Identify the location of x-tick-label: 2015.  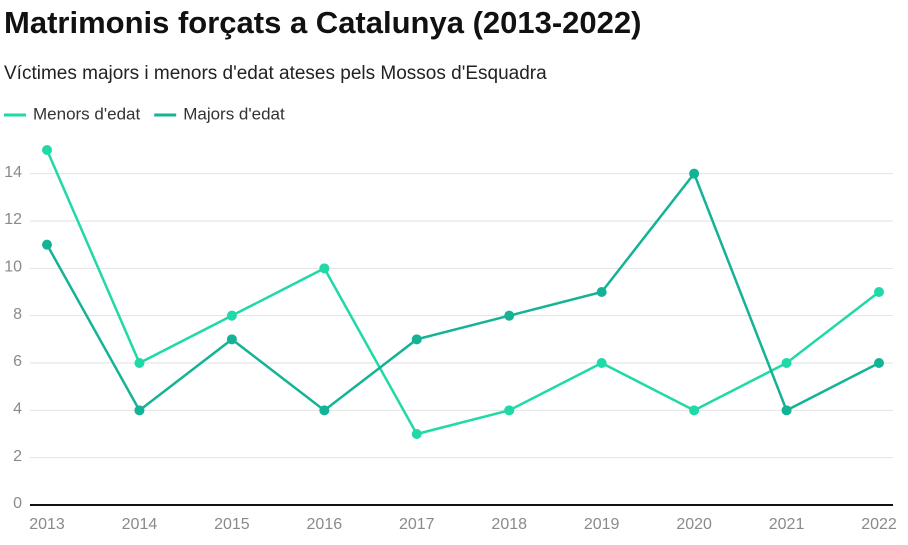
(232, 524).